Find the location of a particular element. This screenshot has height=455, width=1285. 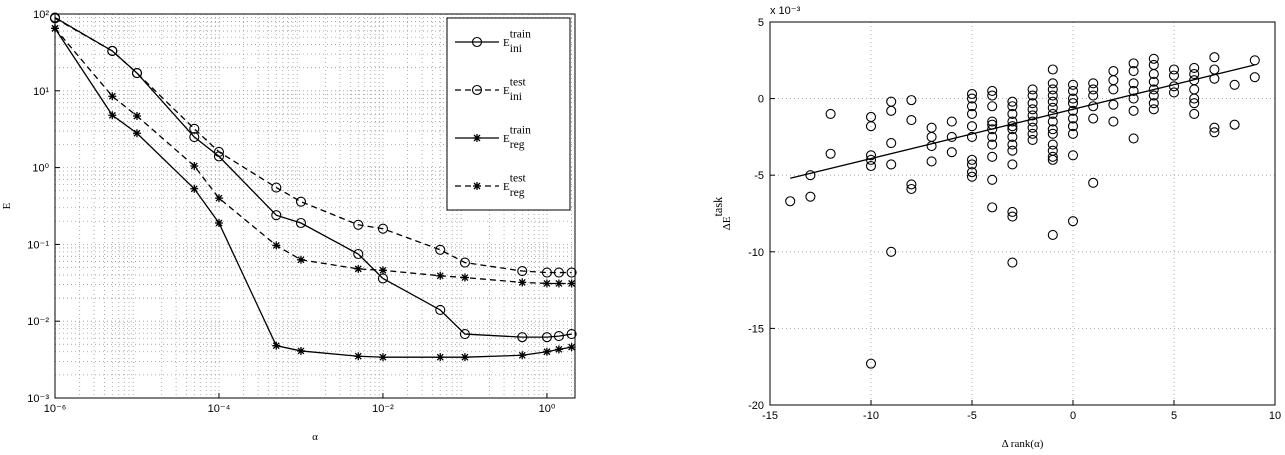

x-tick-label: 0 is located at coordinates (1073, 416).